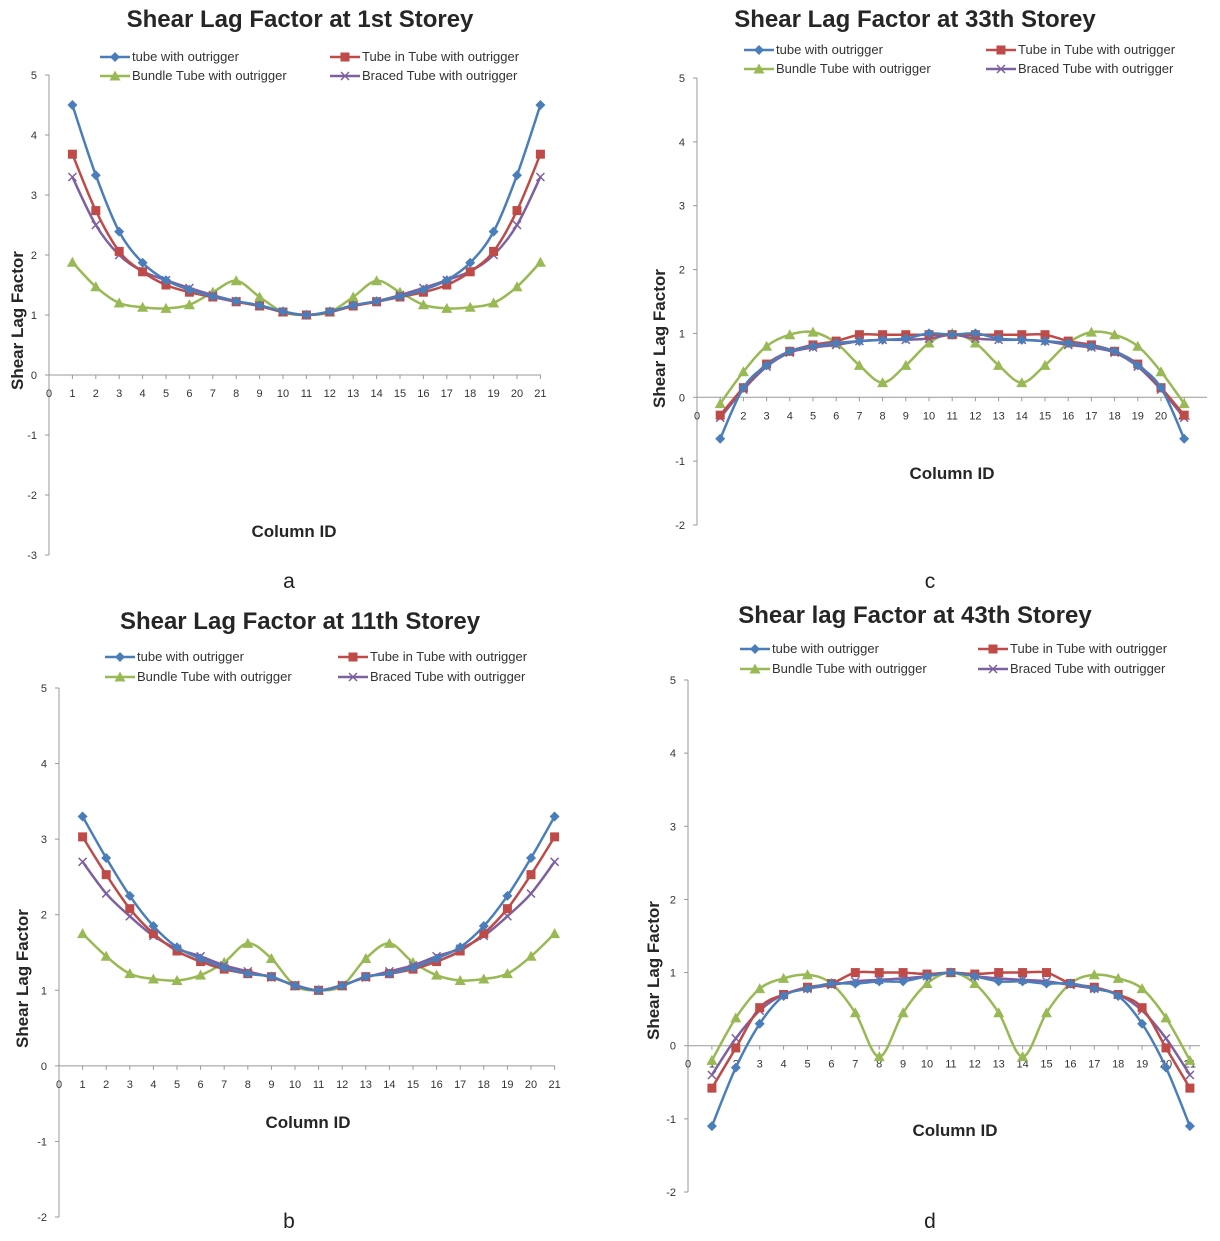 The image size is (1220, 1241). I want to click on x-tick-label: 12, so click(342, 1085).